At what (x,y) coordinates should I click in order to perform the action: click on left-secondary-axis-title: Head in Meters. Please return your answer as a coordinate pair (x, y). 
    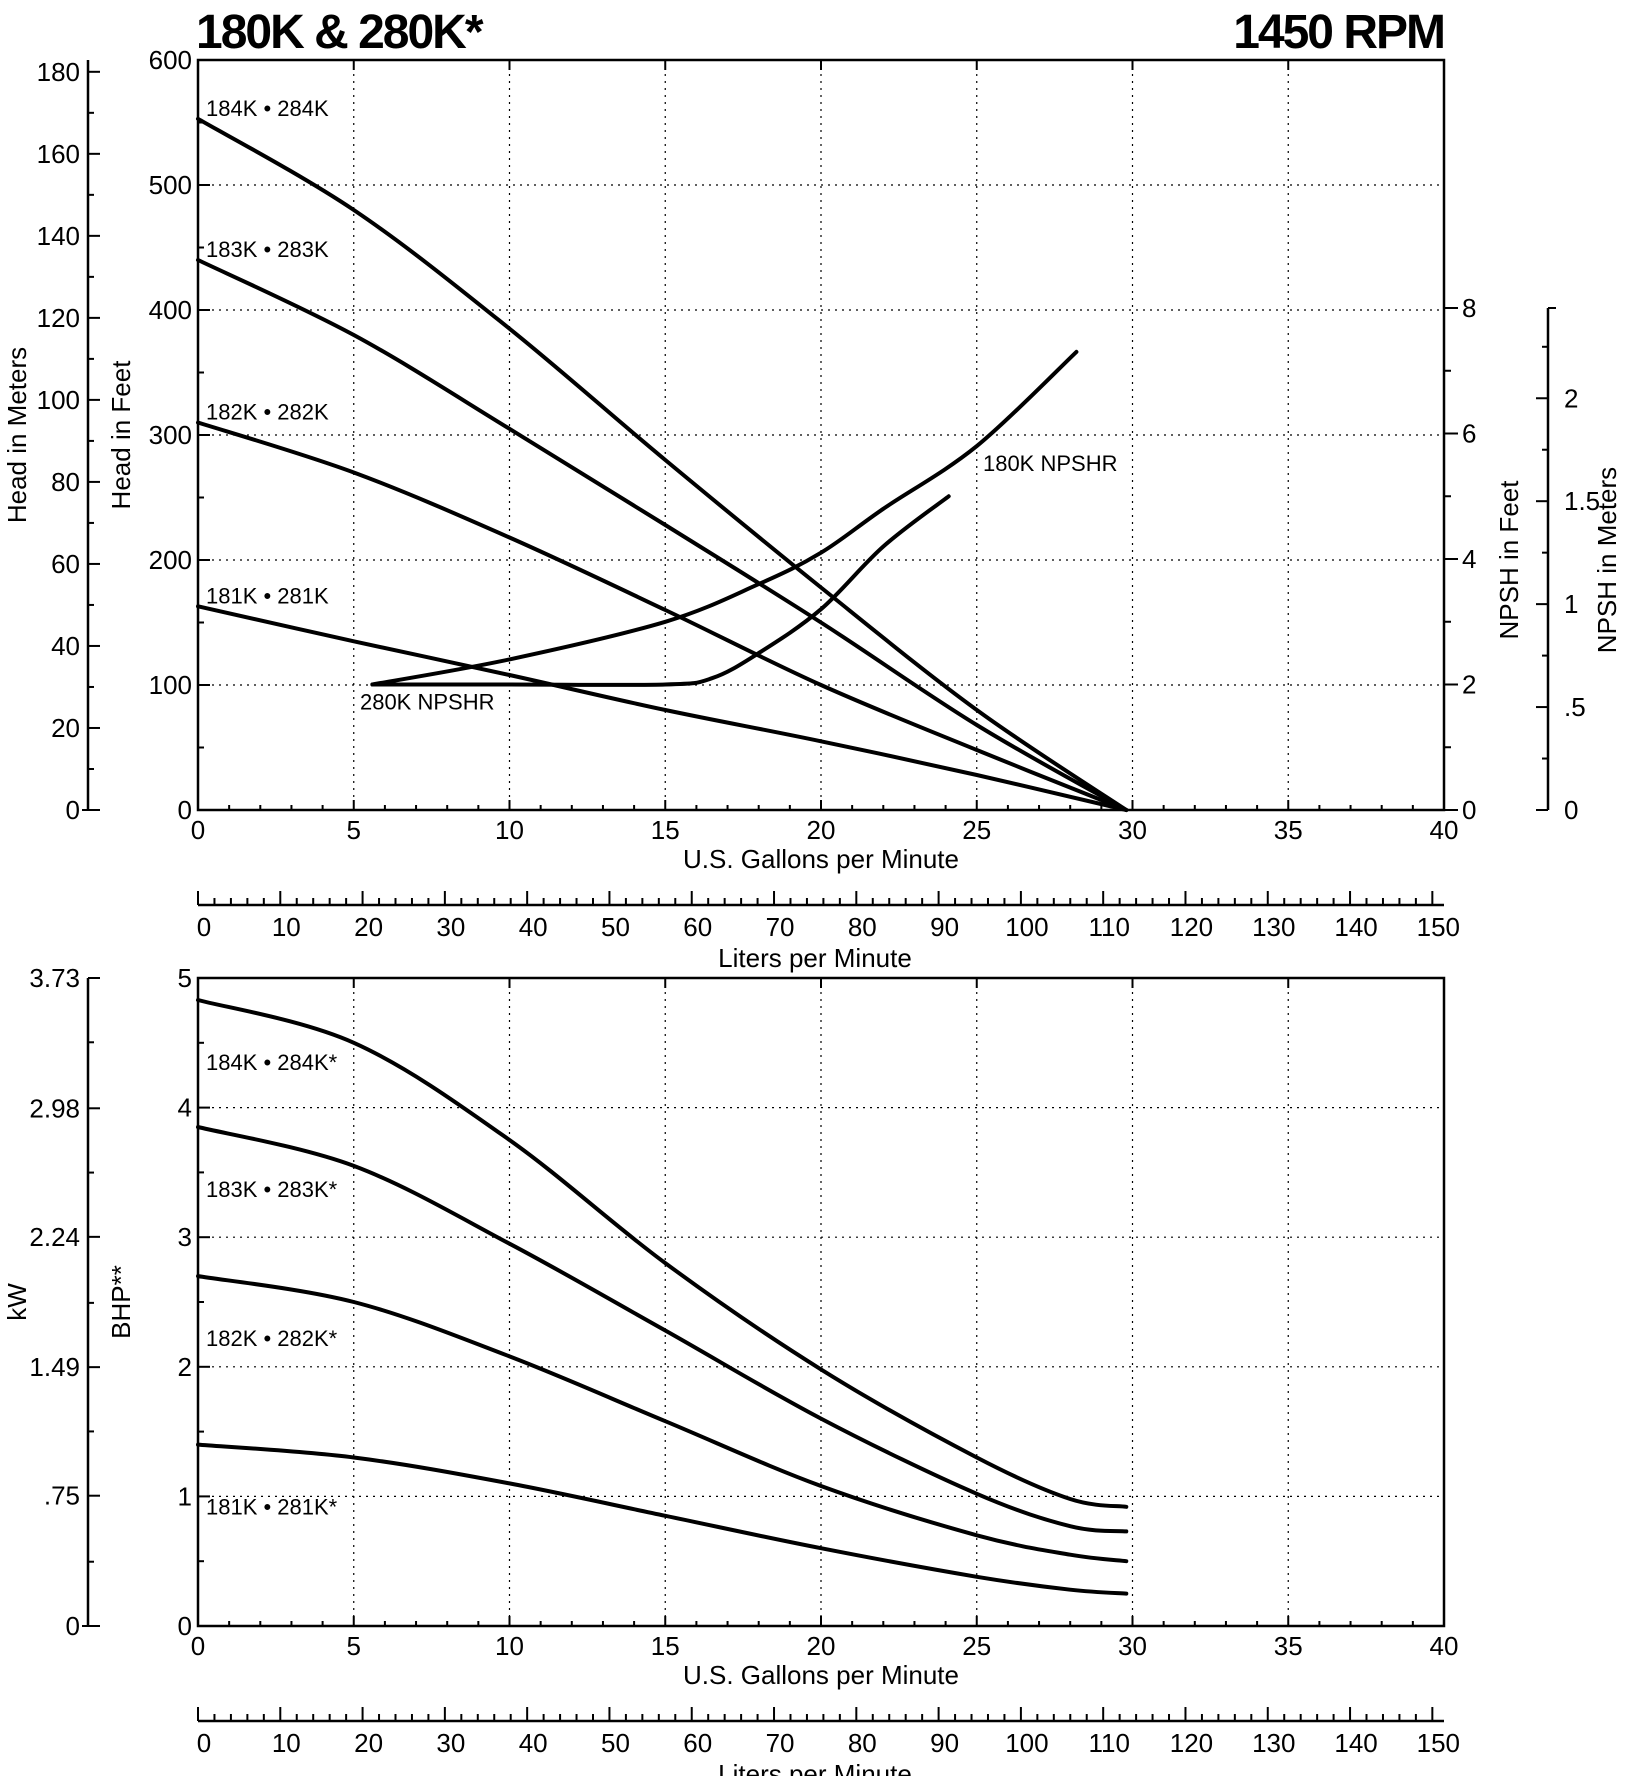
    Looking at the image, I should click on (17, 435).